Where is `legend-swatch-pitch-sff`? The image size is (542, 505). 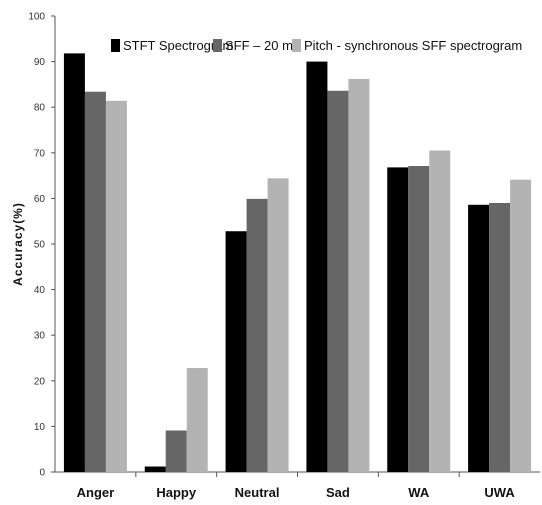 legend-swatch-pitch-sff is located at coordinates (296, 45).